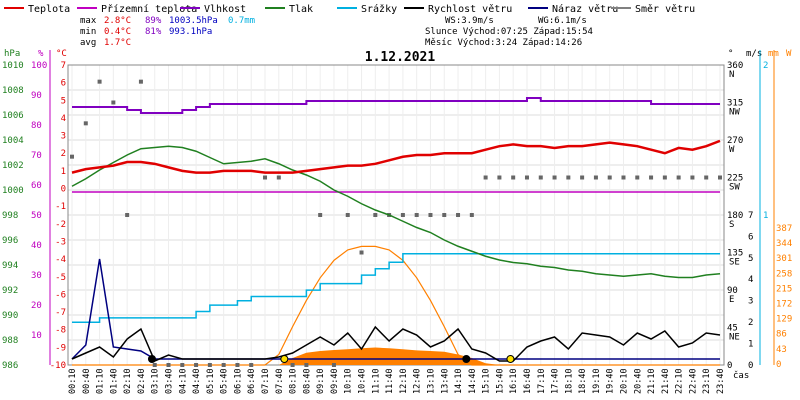 This screenshot has width=800, height=400. Describe the element at coordinates (58, 366) in the screenshot. I see `tick-label-temp: -10` at that location.